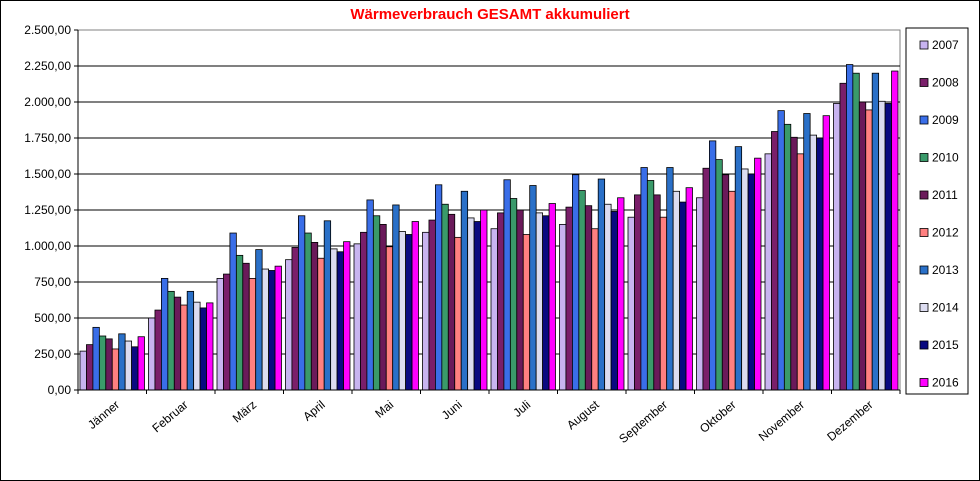 The image size is (980, 481). I want to click on y-tick-label: 500,00, so click(52, 318).